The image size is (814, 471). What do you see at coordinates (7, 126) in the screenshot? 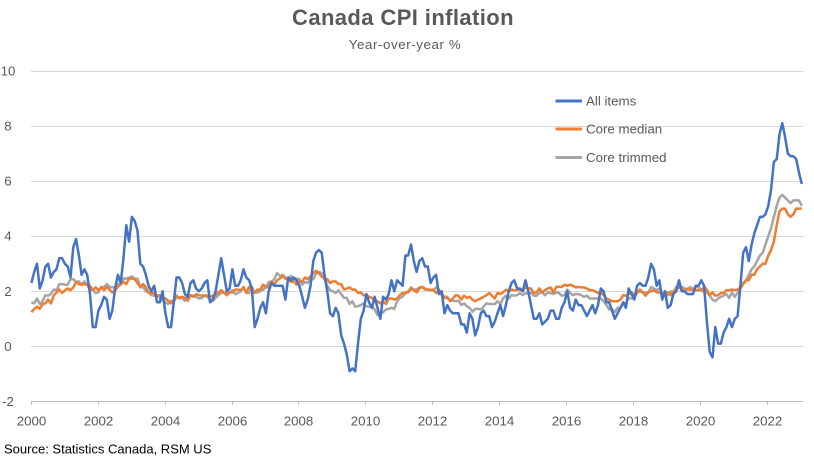
I see `svg-text: 8` at bounding box center [7, 126].